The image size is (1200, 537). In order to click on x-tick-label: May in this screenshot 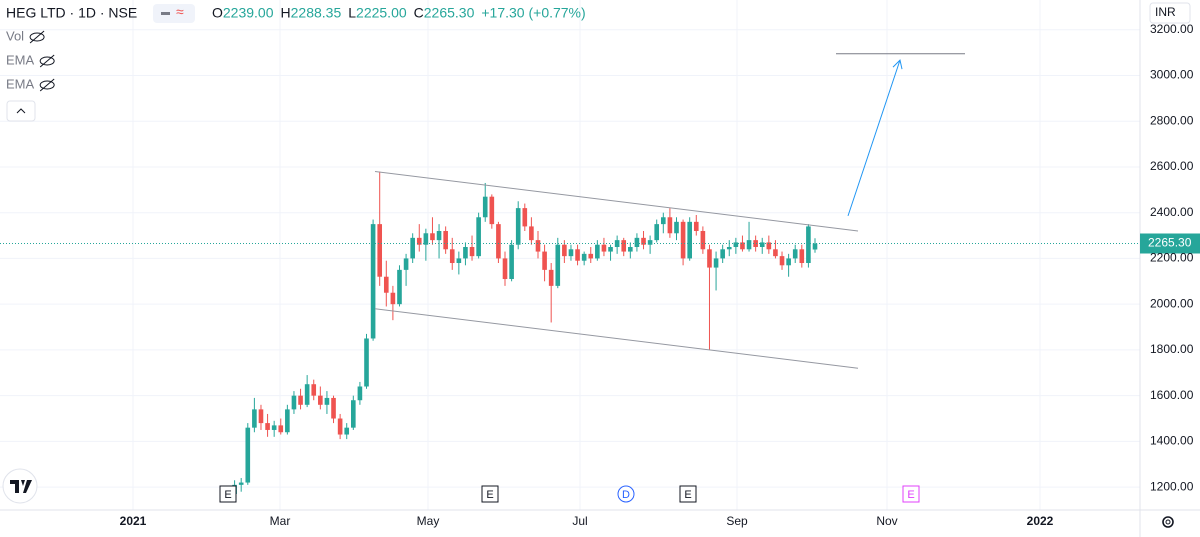, I will do `click(428, 521)`.